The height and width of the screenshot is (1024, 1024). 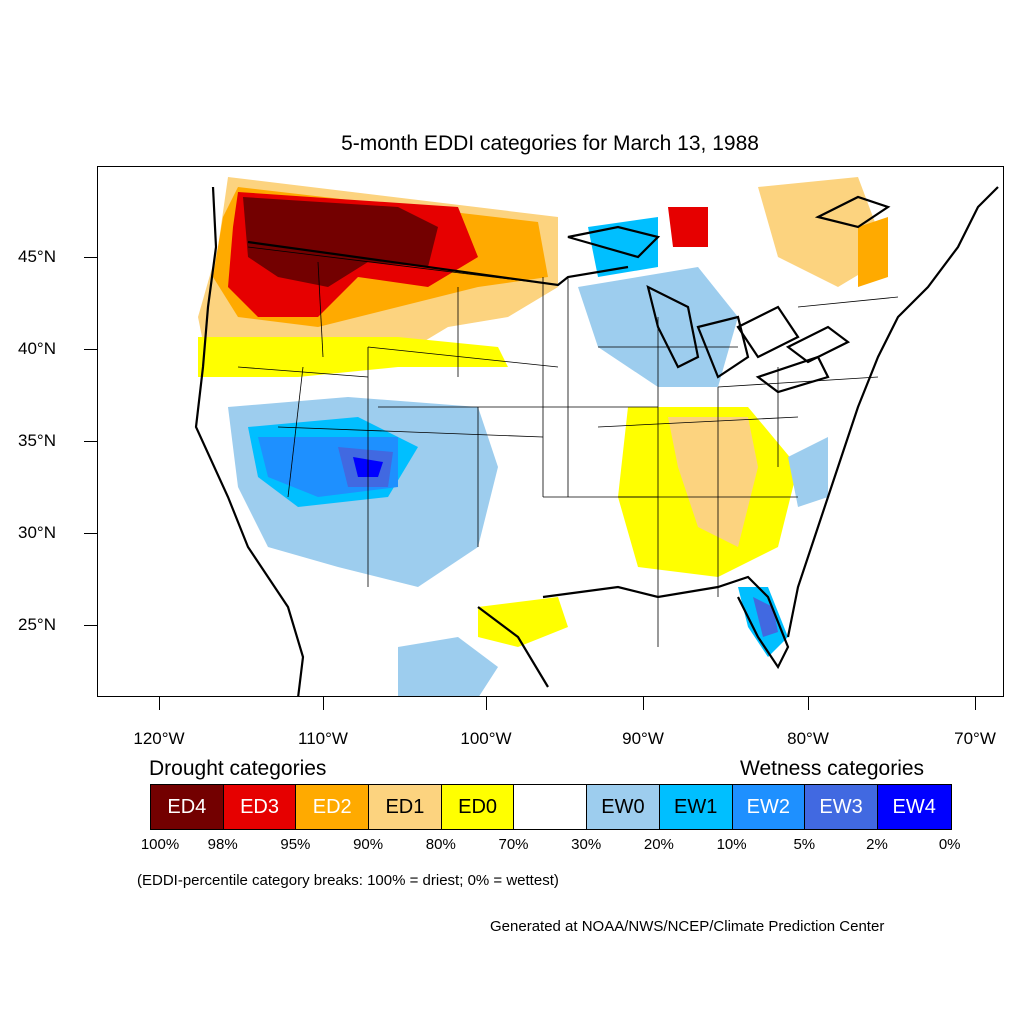 I want to click on region-ed1-quebec, so click(x=823, y=232).